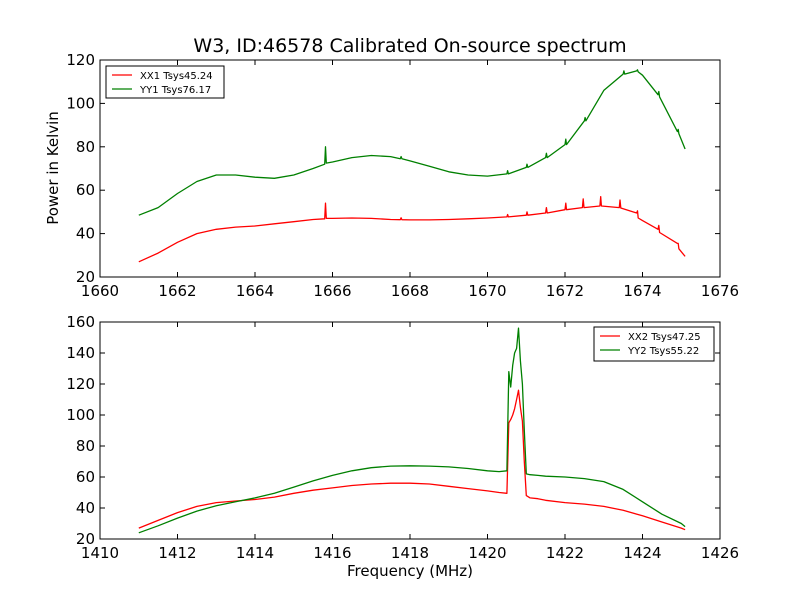  What do you see at coordinates (720, 291) in the screenshot?
I see `x-tick-label: 1676` at bounding box center [720, 291].